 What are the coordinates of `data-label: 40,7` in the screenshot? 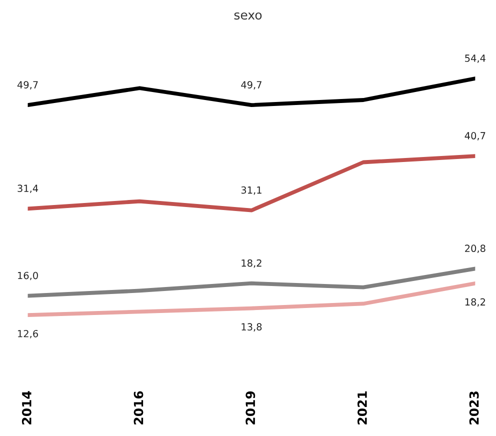 It's located at (475, 136).